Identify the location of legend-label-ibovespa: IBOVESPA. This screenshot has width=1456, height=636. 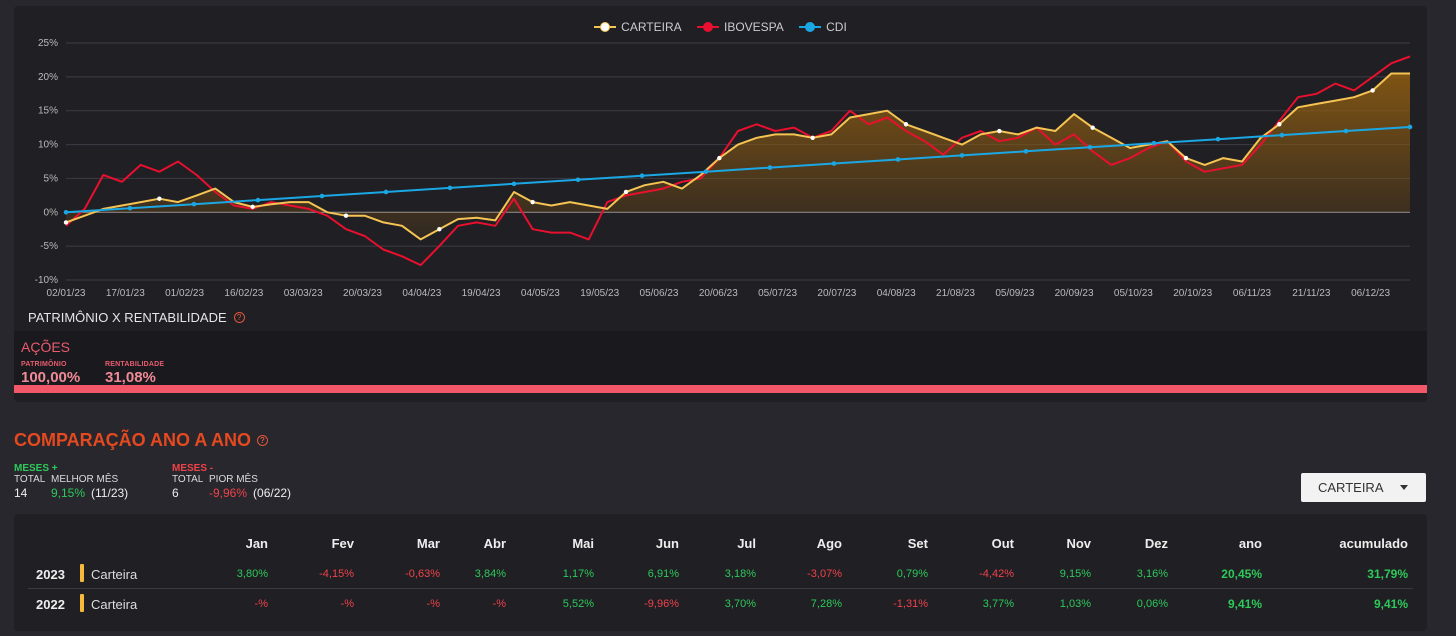
(753, 27).